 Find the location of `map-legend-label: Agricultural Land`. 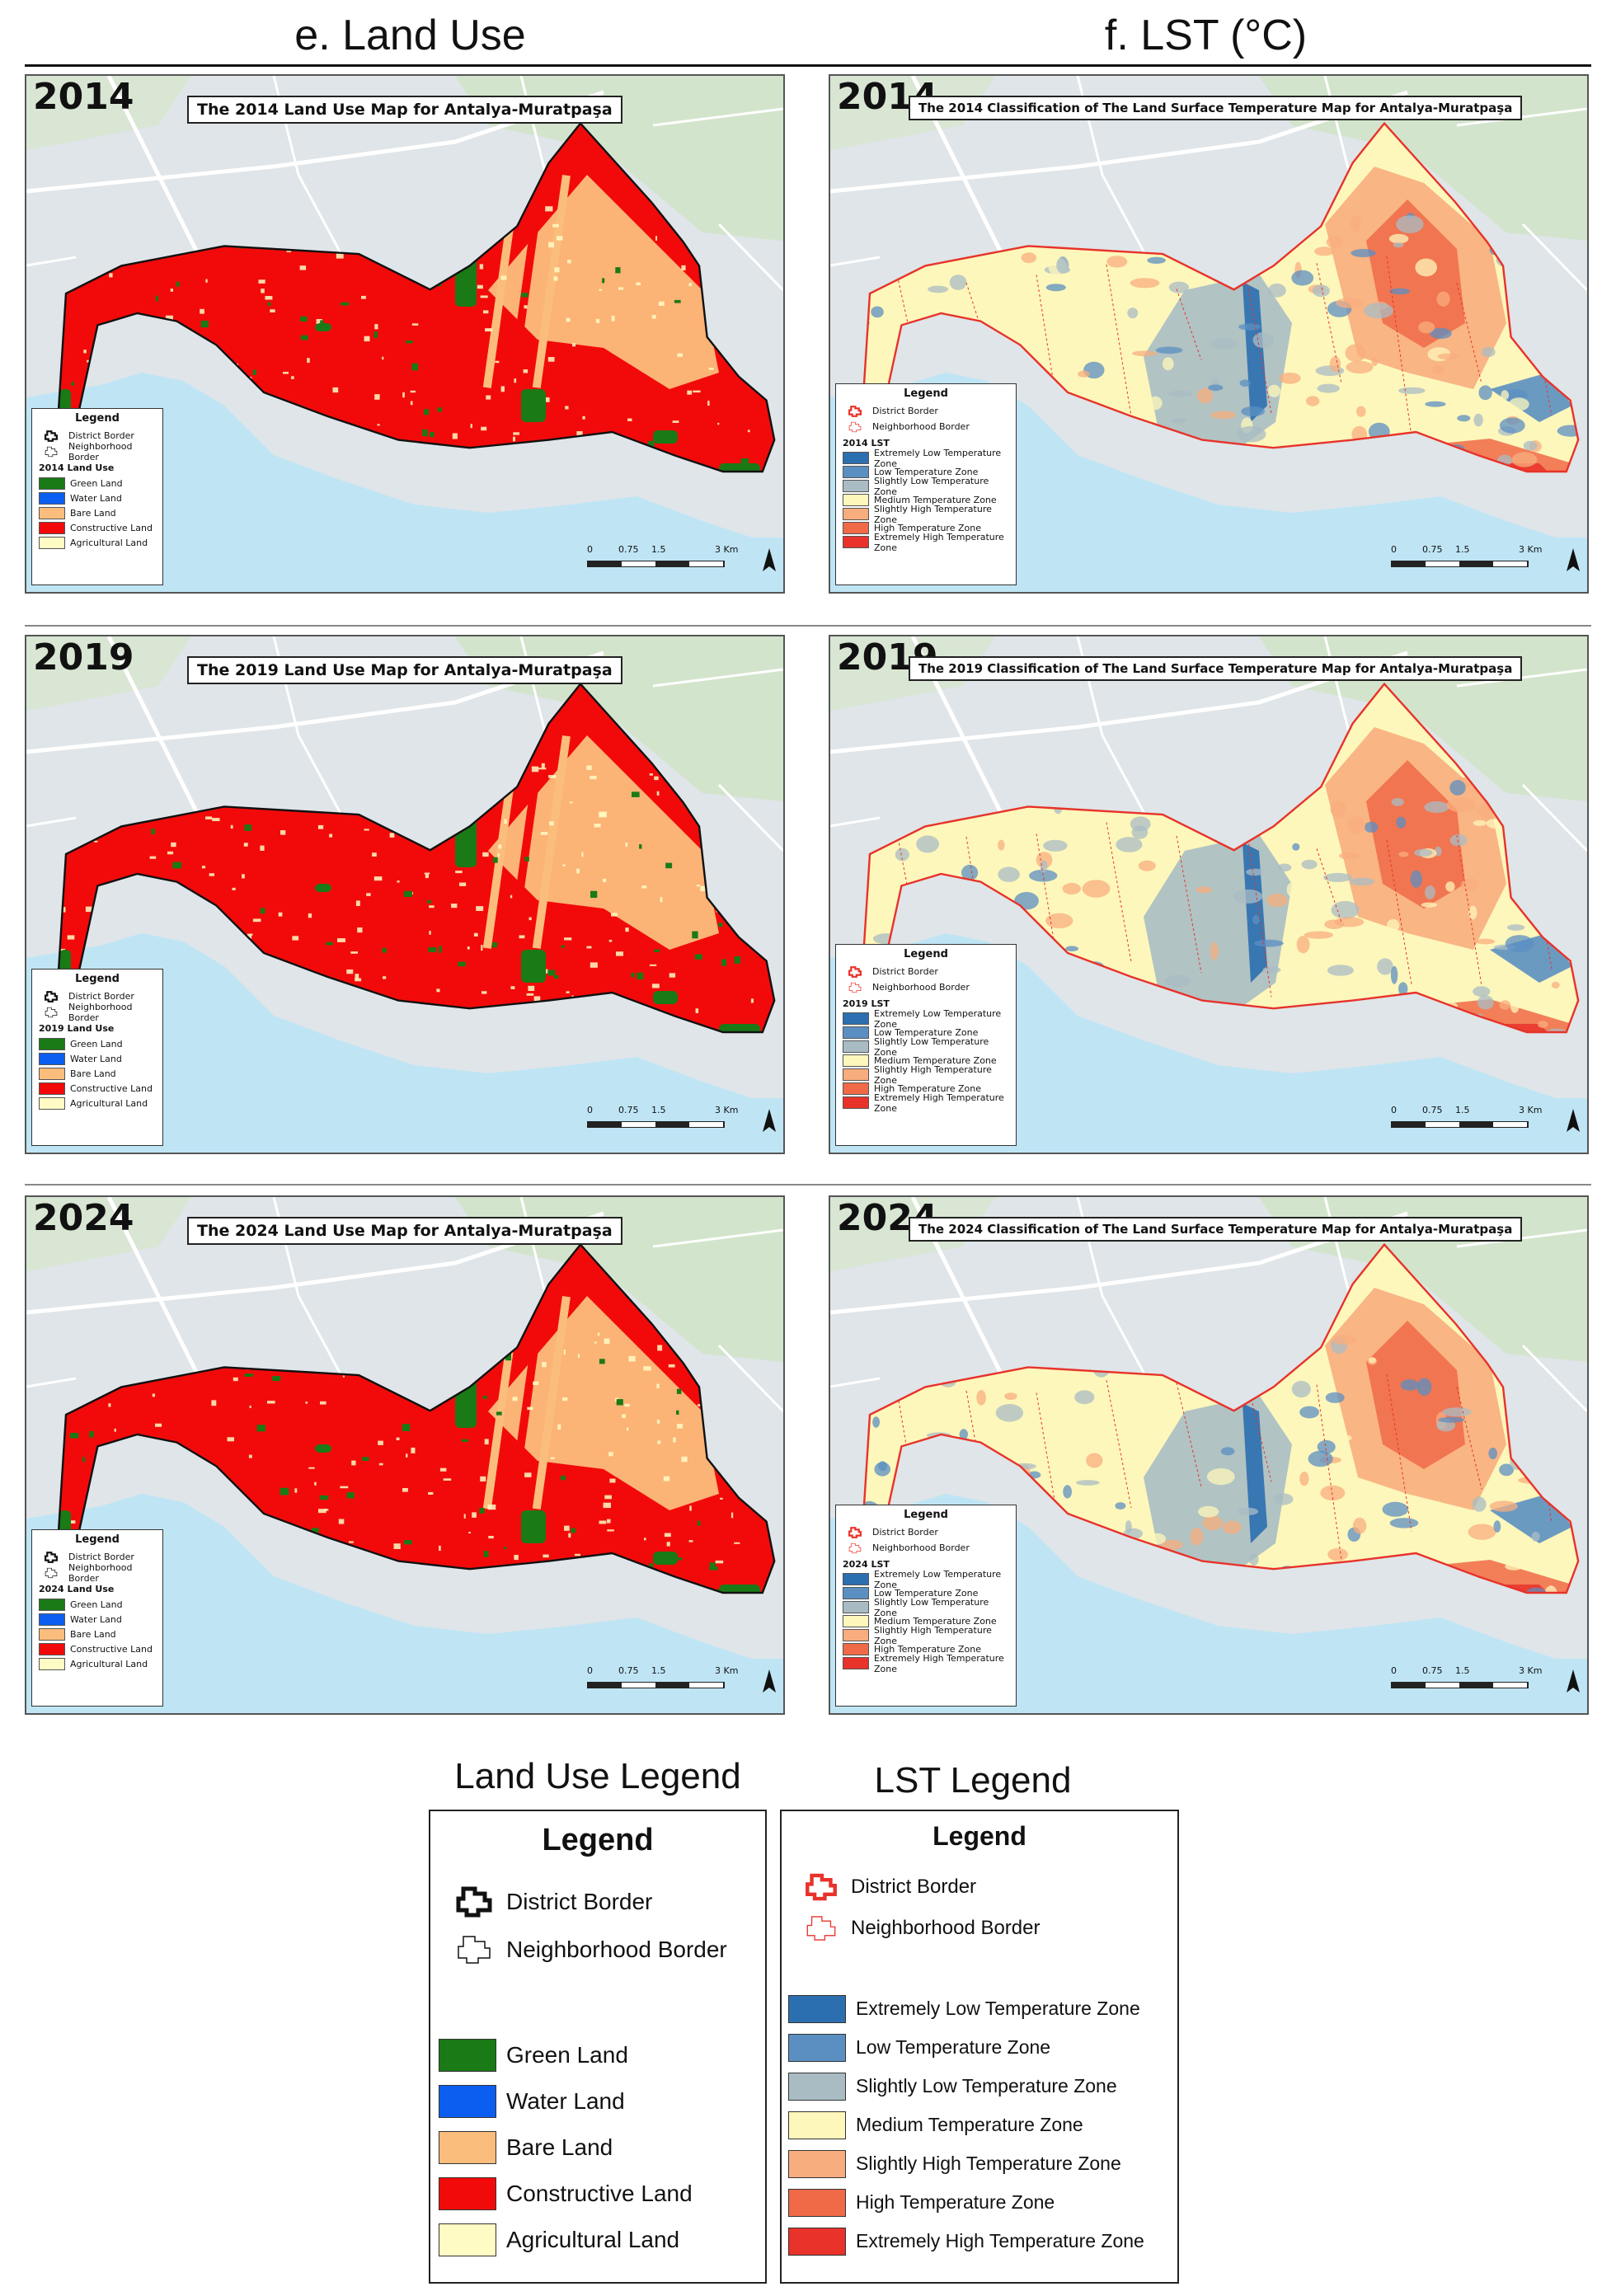

map-legend-label: Agricultural Land is located at coordinates (109, 542).